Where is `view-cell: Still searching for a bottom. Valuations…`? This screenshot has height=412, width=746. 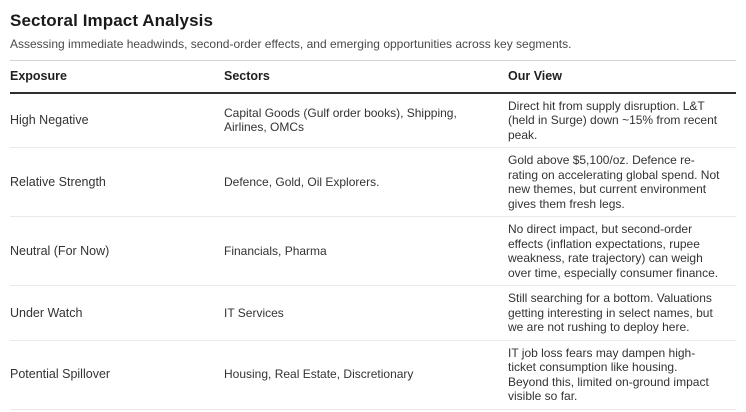 view-cell: Still searching for a bottom. Valuations… is located at coordinates (622, 313).